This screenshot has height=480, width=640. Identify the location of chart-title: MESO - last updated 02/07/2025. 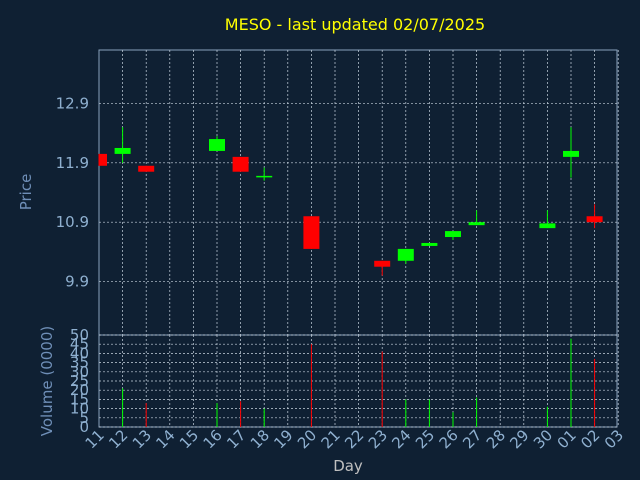
(355, 24).